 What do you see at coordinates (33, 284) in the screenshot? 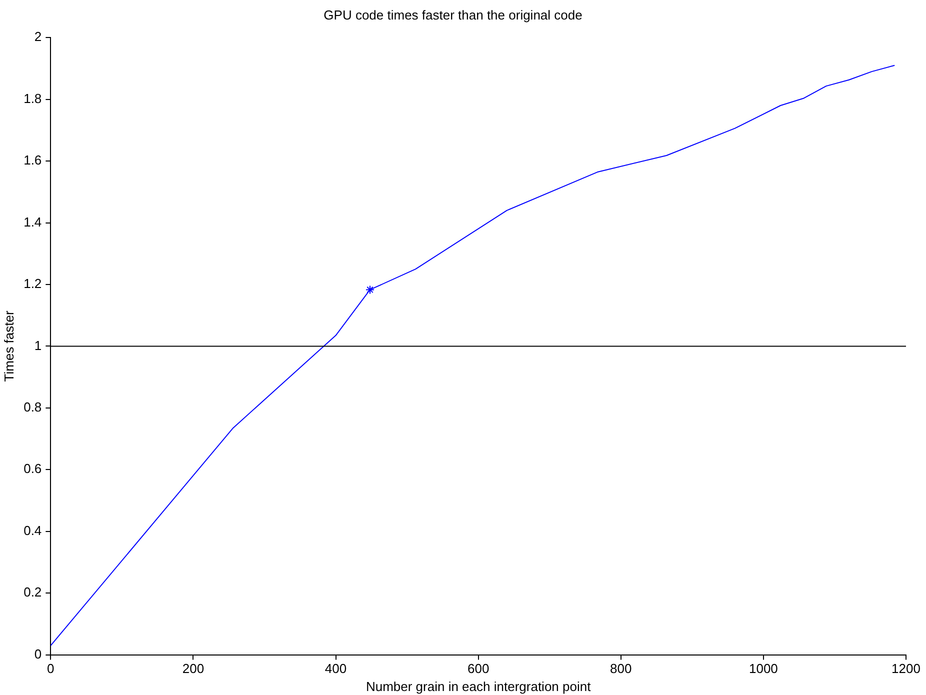
I see `y-tick-label: 1.2` at bounding box center [33, 284].